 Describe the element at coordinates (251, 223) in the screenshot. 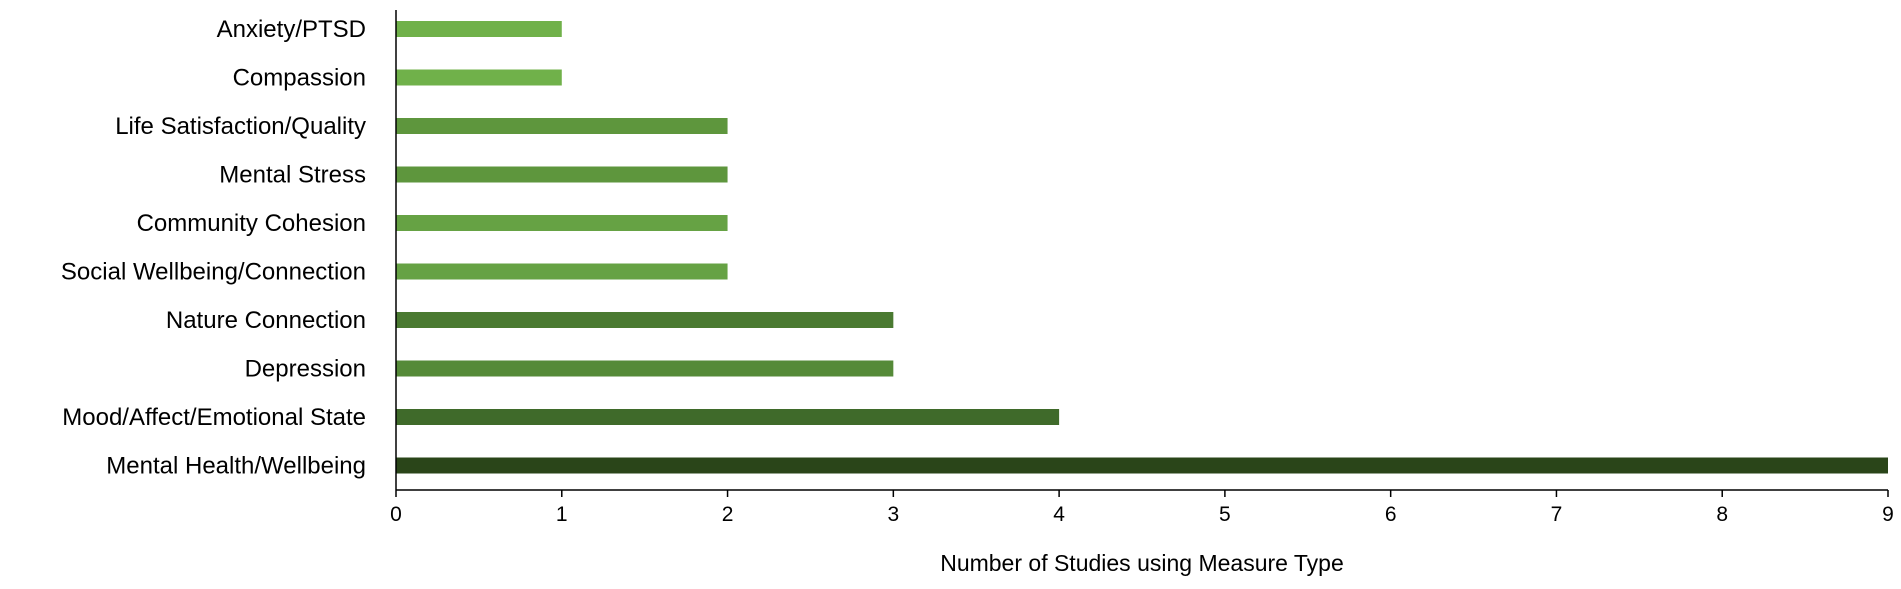

I see `category-label: Community Cohesion` at that location.